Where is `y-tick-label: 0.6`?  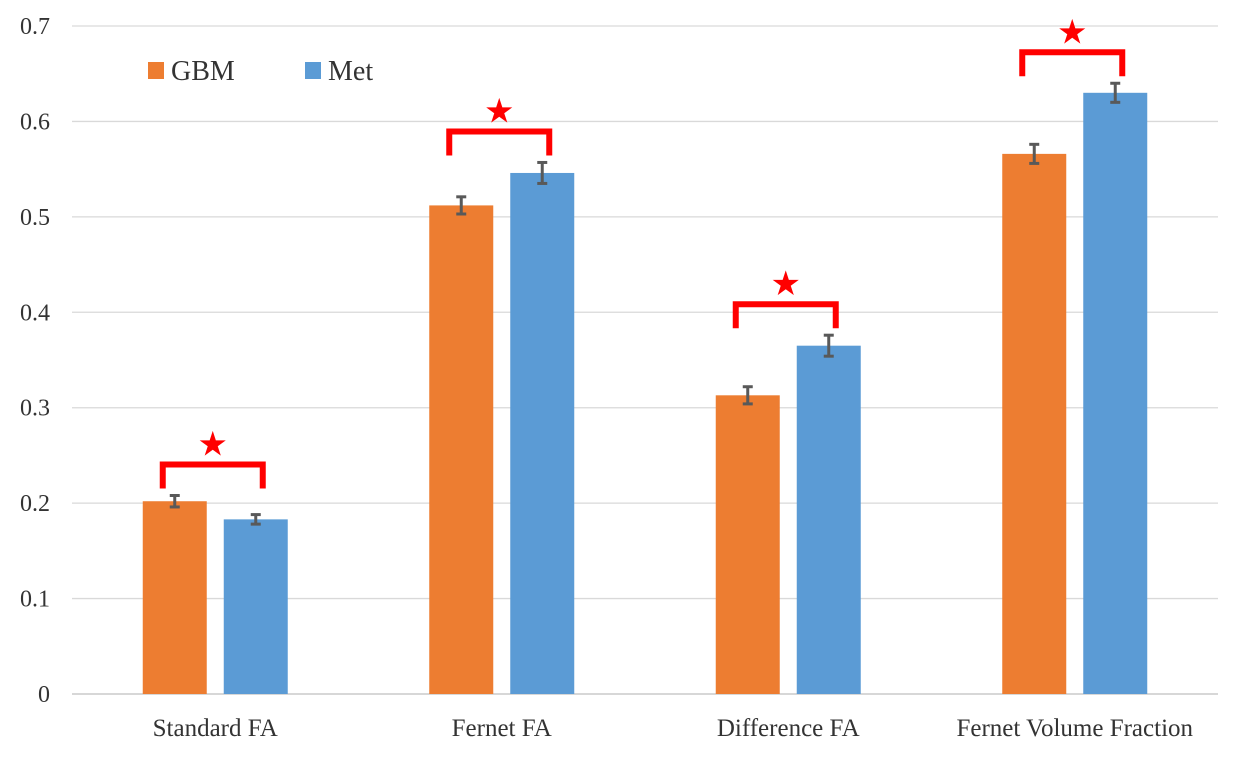 y-tick-label: 0.6 is located at coordinates (35, 122).